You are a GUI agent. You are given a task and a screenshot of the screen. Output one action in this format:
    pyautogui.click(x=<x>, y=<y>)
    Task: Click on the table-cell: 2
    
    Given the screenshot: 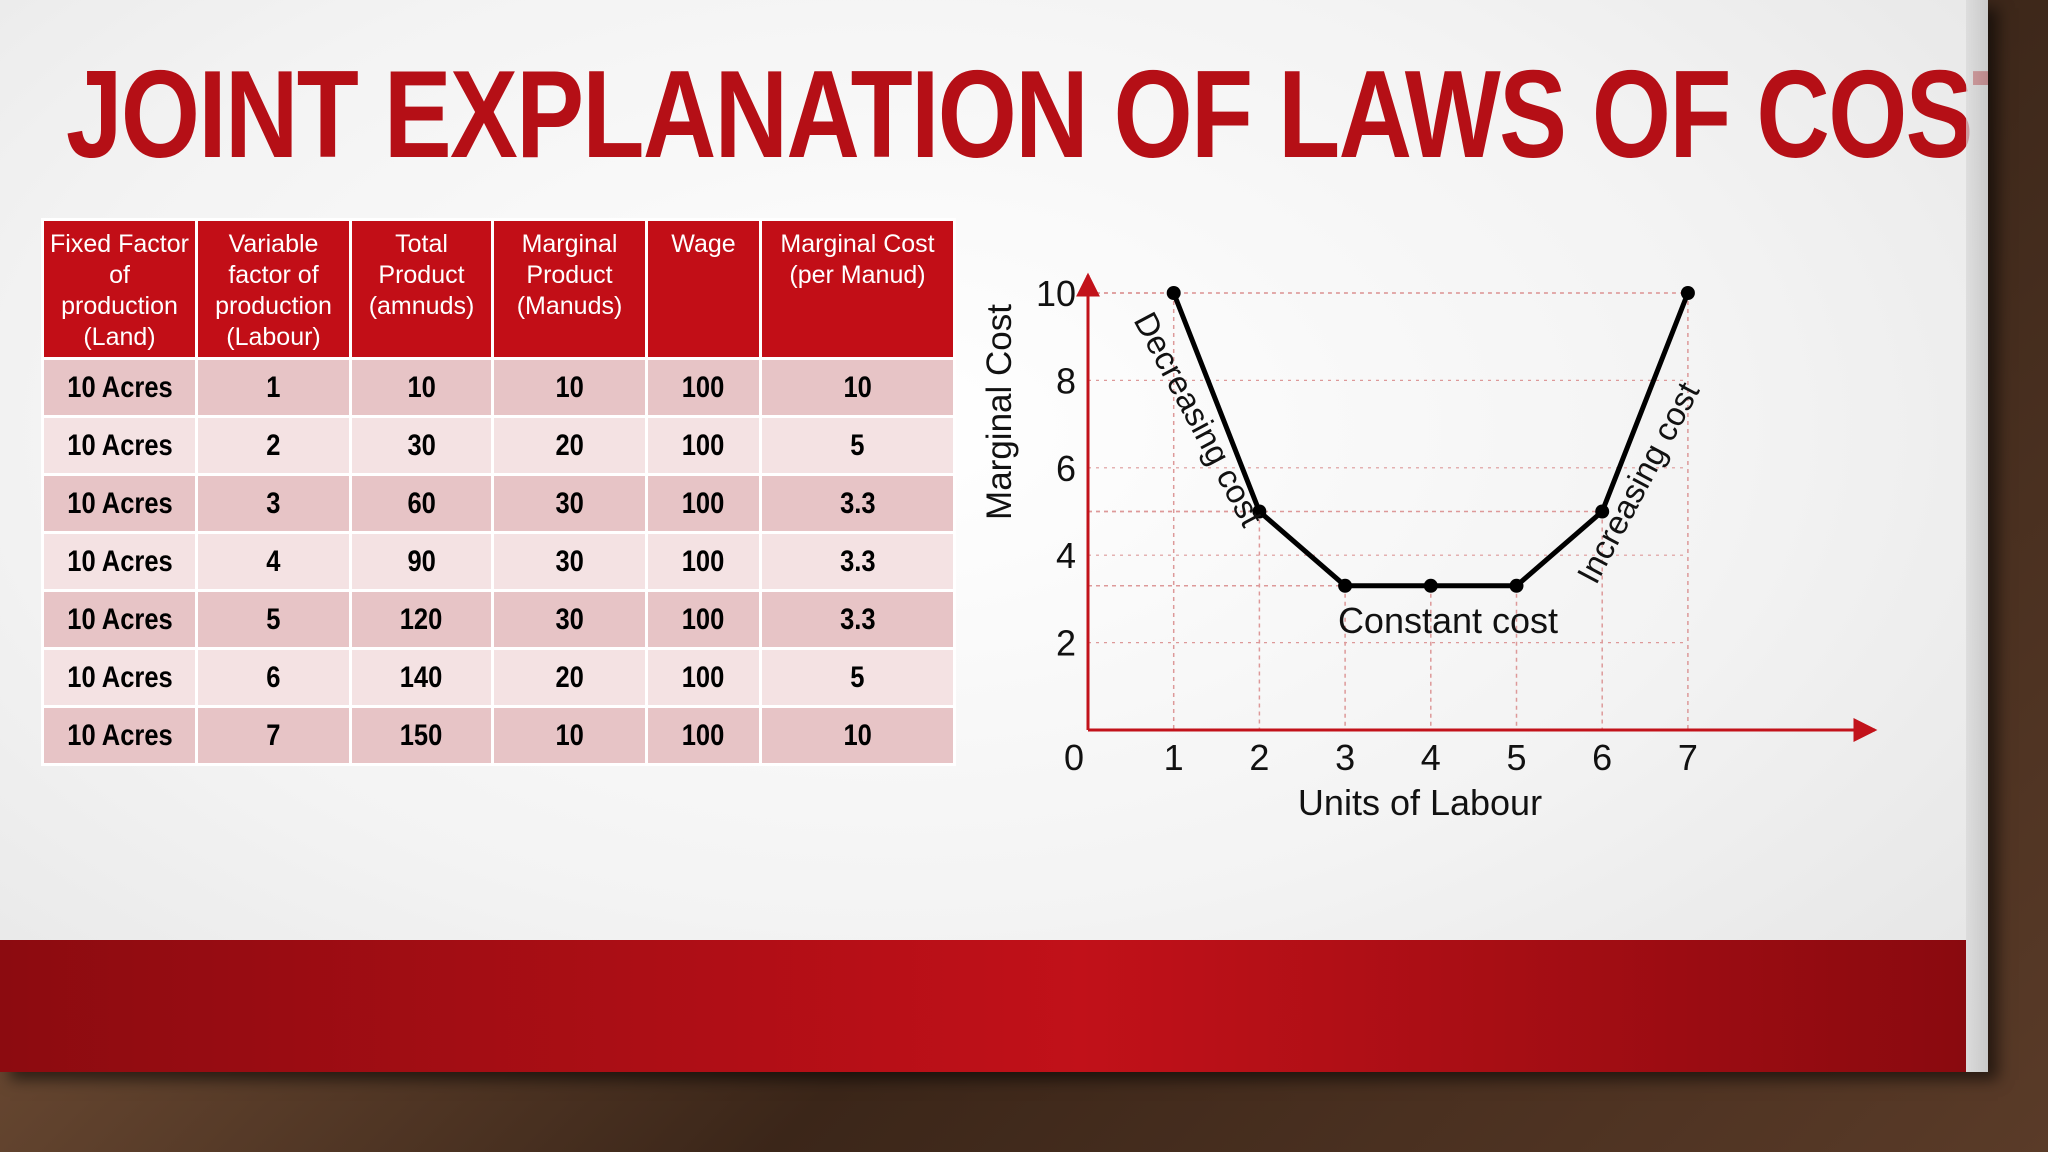 What is the action you would take?
    pyautogui.click(x=273, y=445)
    